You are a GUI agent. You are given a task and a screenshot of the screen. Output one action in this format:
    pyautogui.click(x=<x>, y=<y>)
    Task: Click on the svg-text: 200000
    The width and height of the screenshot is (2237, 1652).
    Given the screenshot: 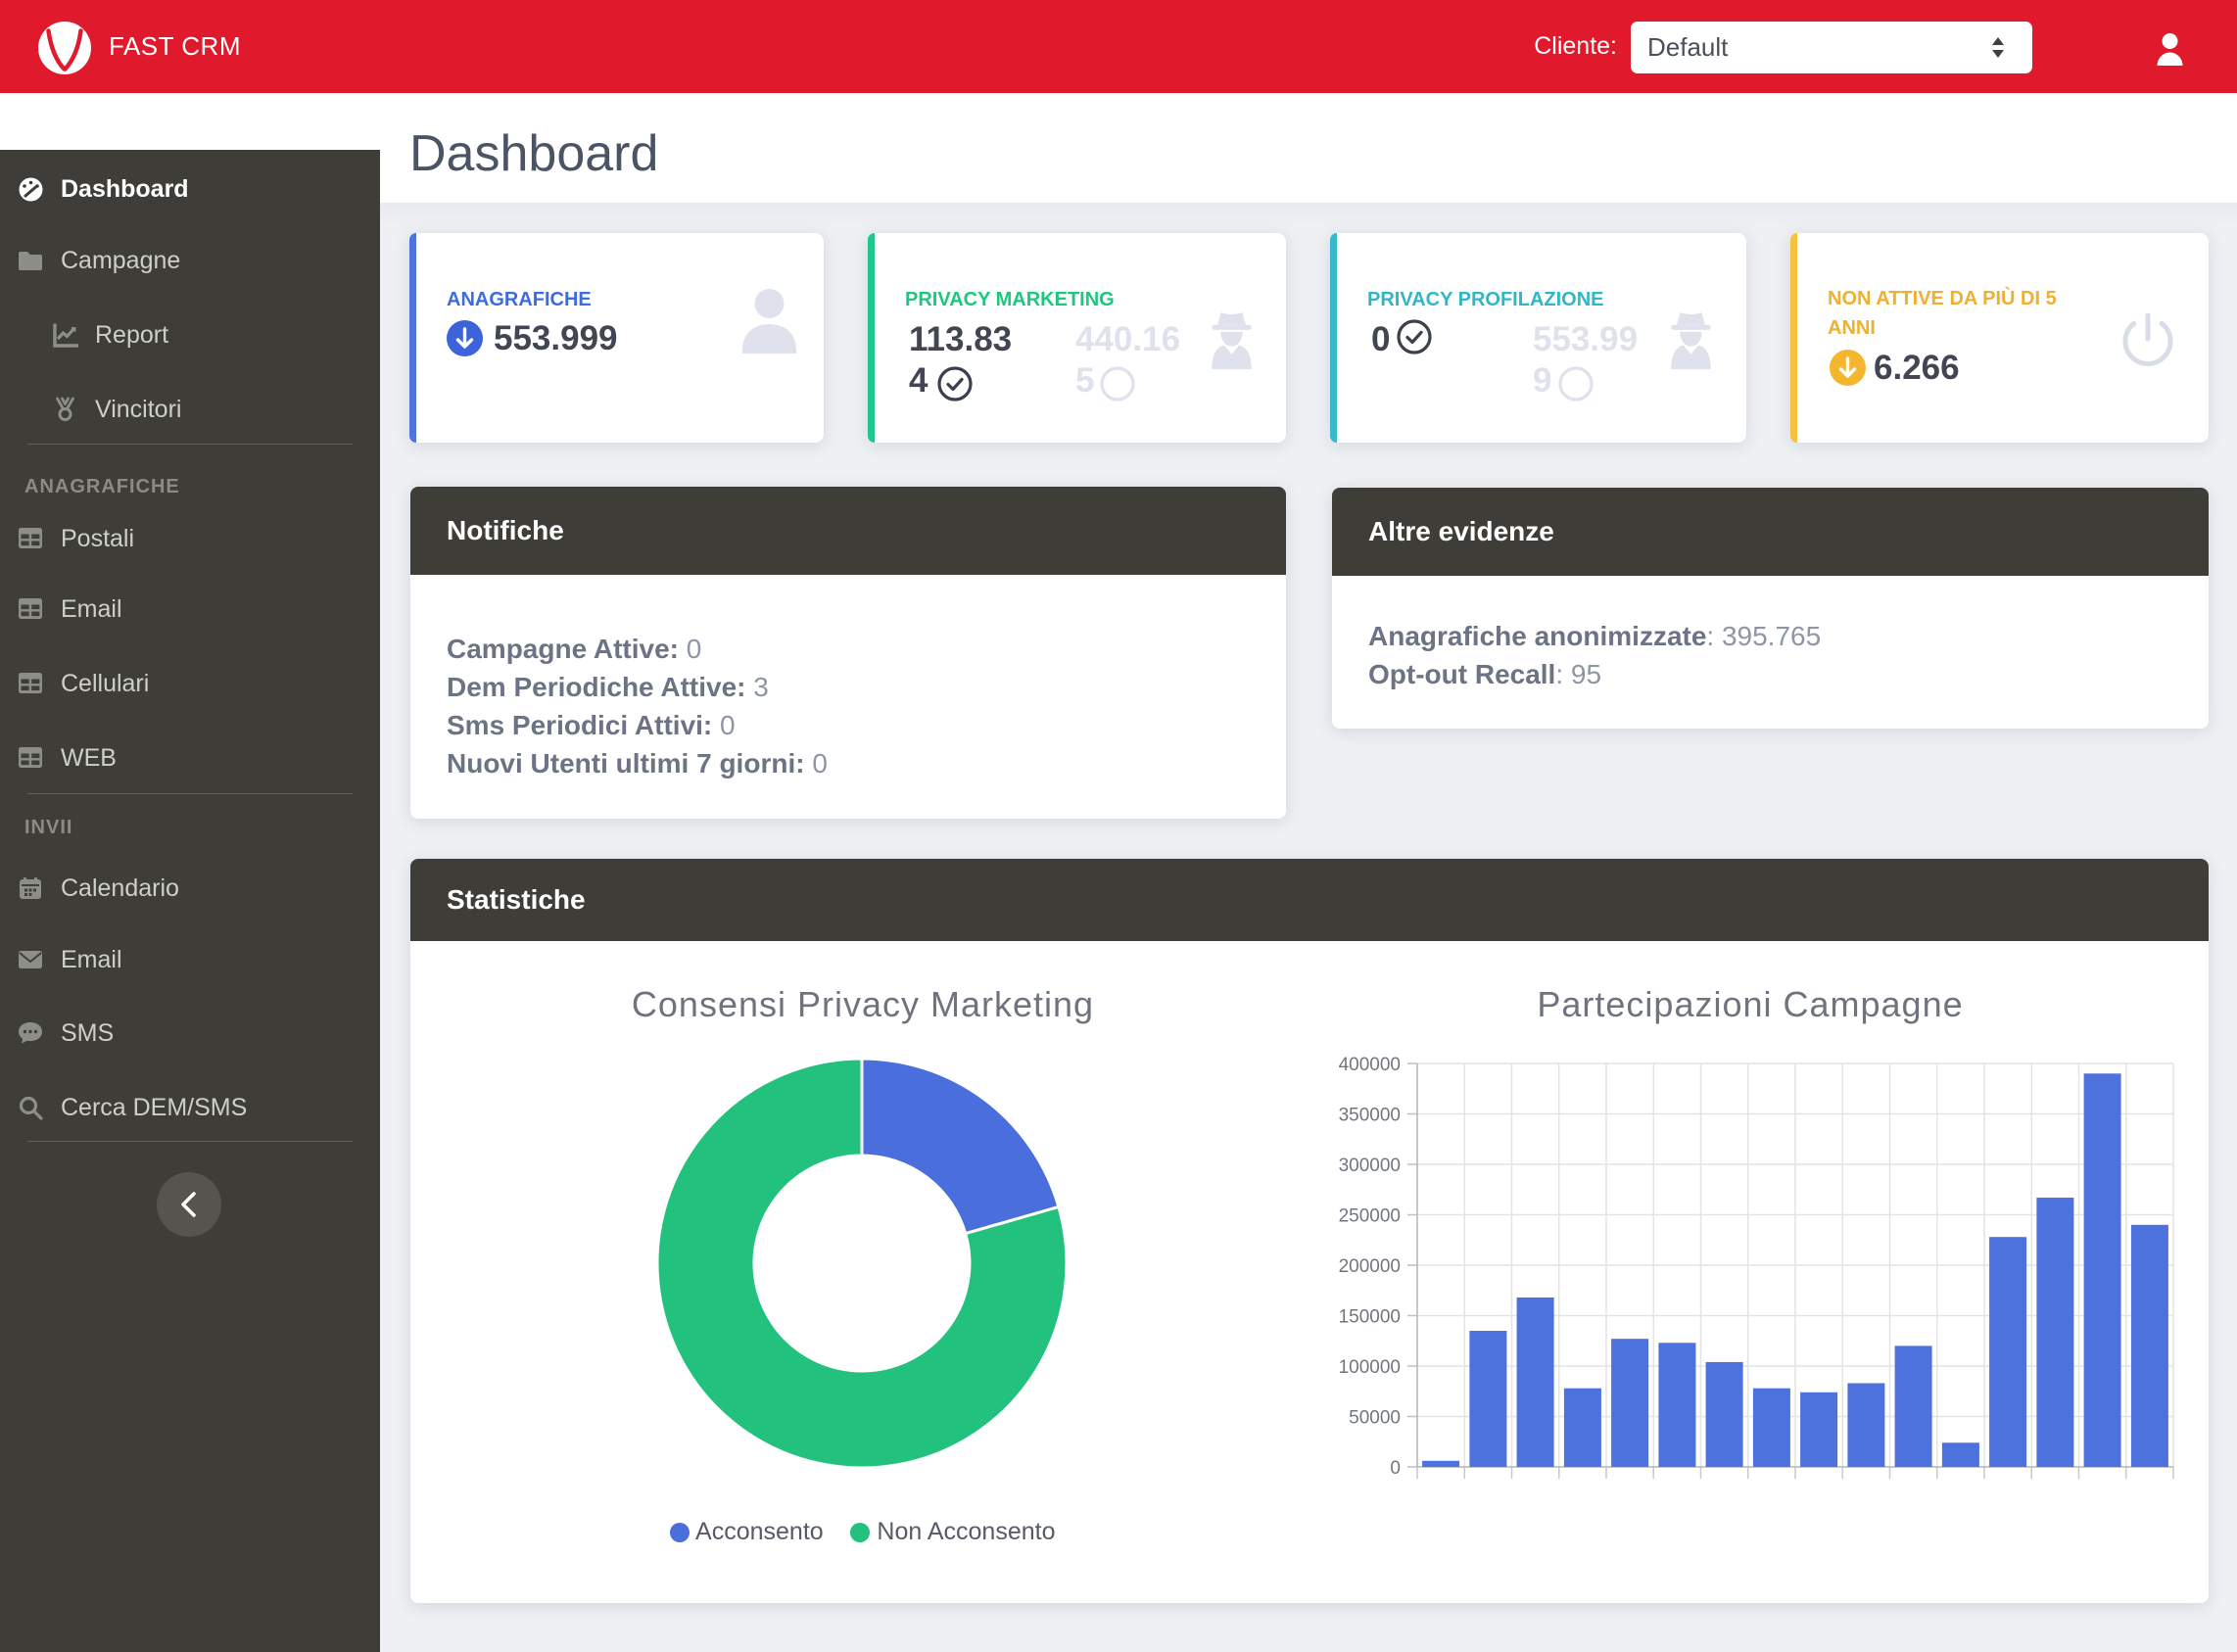 What is the action you would take?
    pyautogui.click(x=1370, y=1266)
    